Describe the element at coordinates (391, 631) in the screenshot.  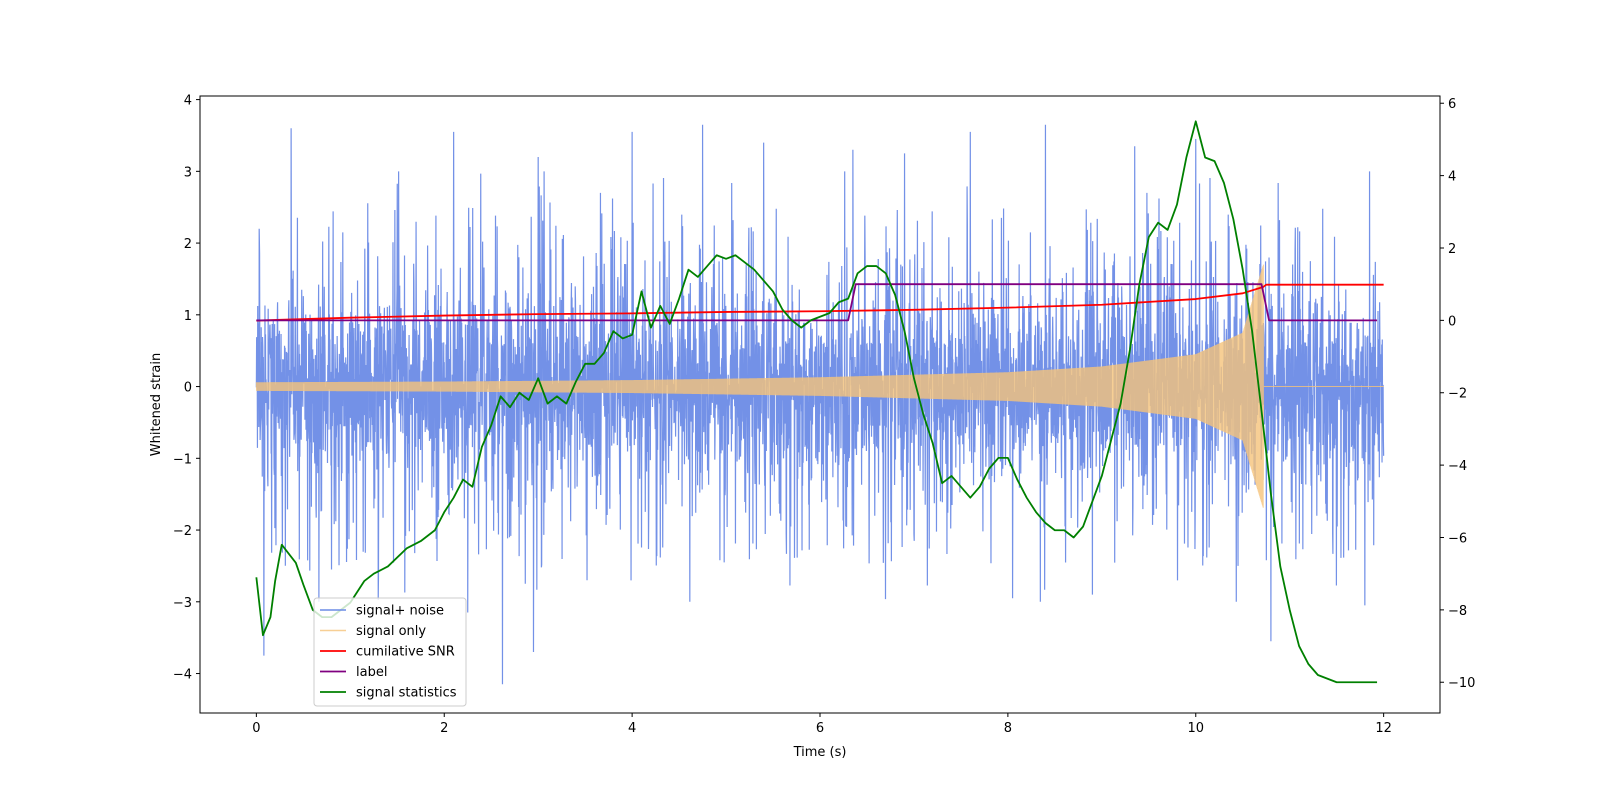
I see `legend-label: signal only` at that location.